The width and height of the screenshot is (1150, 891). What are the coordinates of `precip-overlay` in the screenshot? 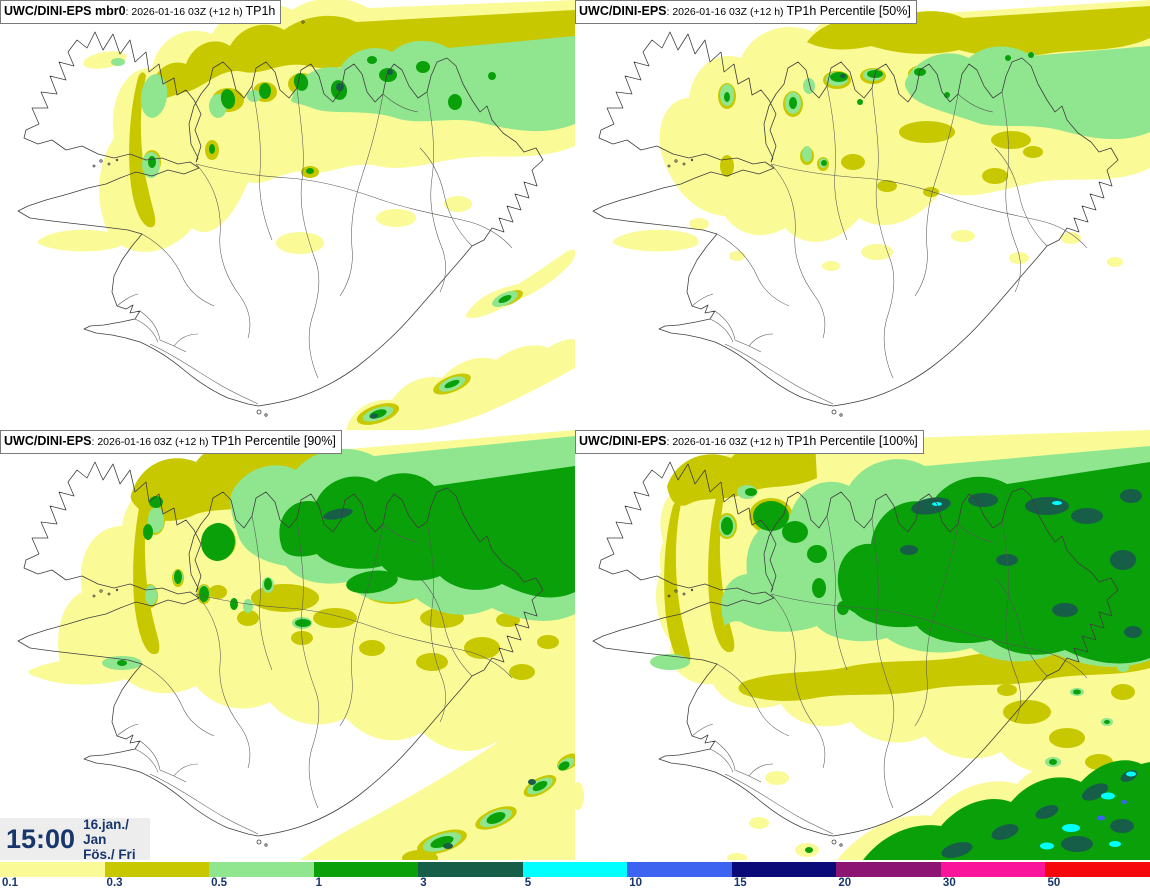 It's located at (881, 135).